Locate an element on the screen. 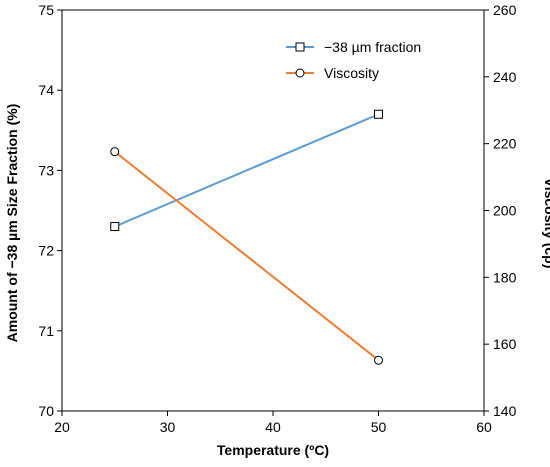 Image resolution: width=550 pixels, height=467 pixels. y-right-tick-label: 240 is located at coordinates (505, 77).